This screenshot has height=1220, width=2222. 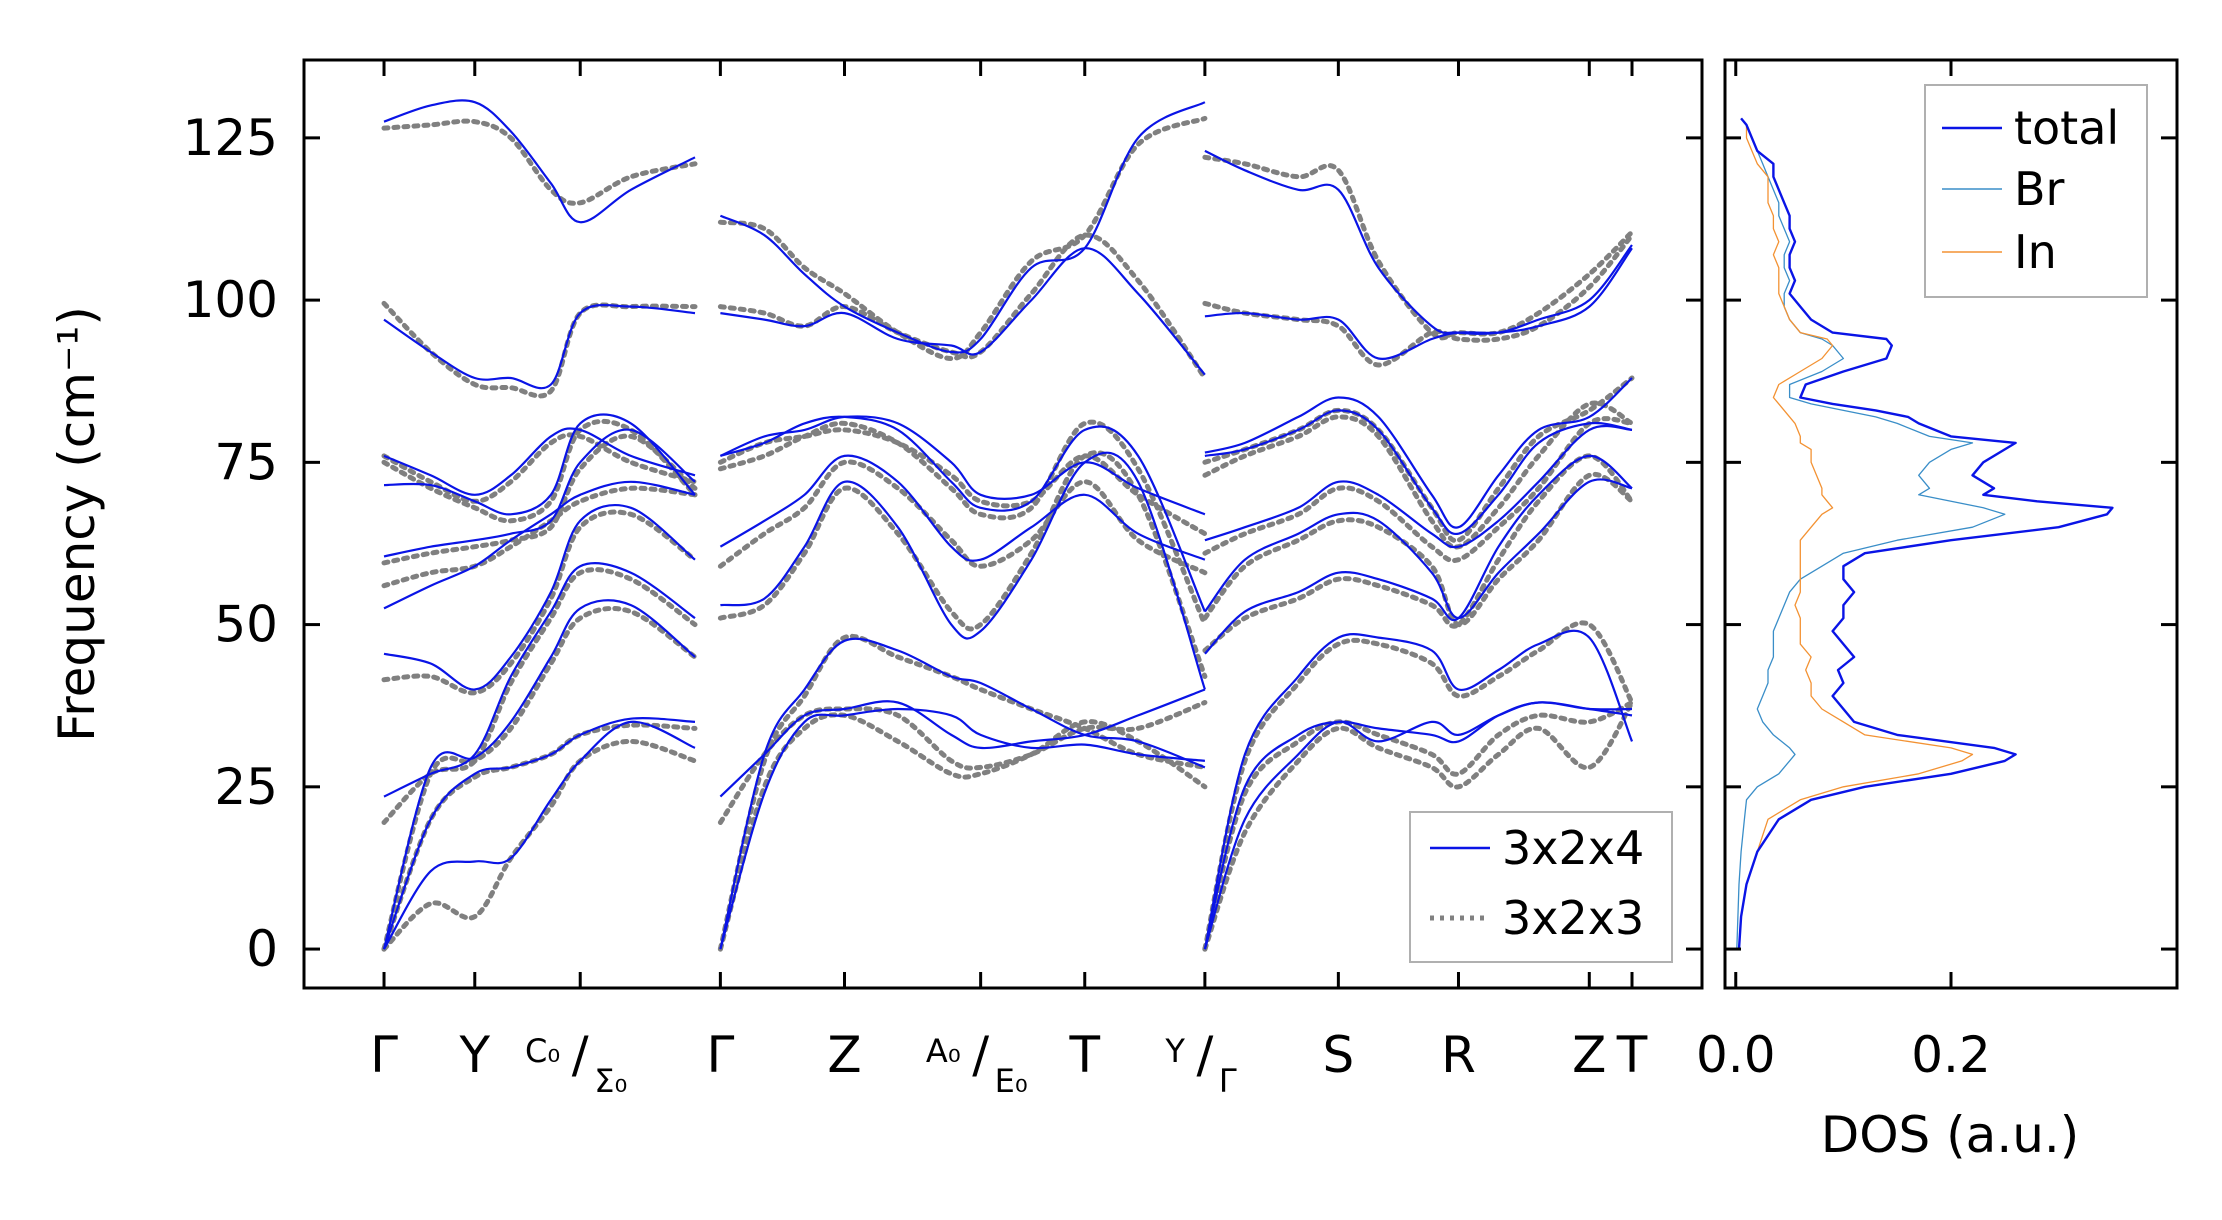 I want to click on band-3x2x4-seg1-b1, so click(x=962, y=828).